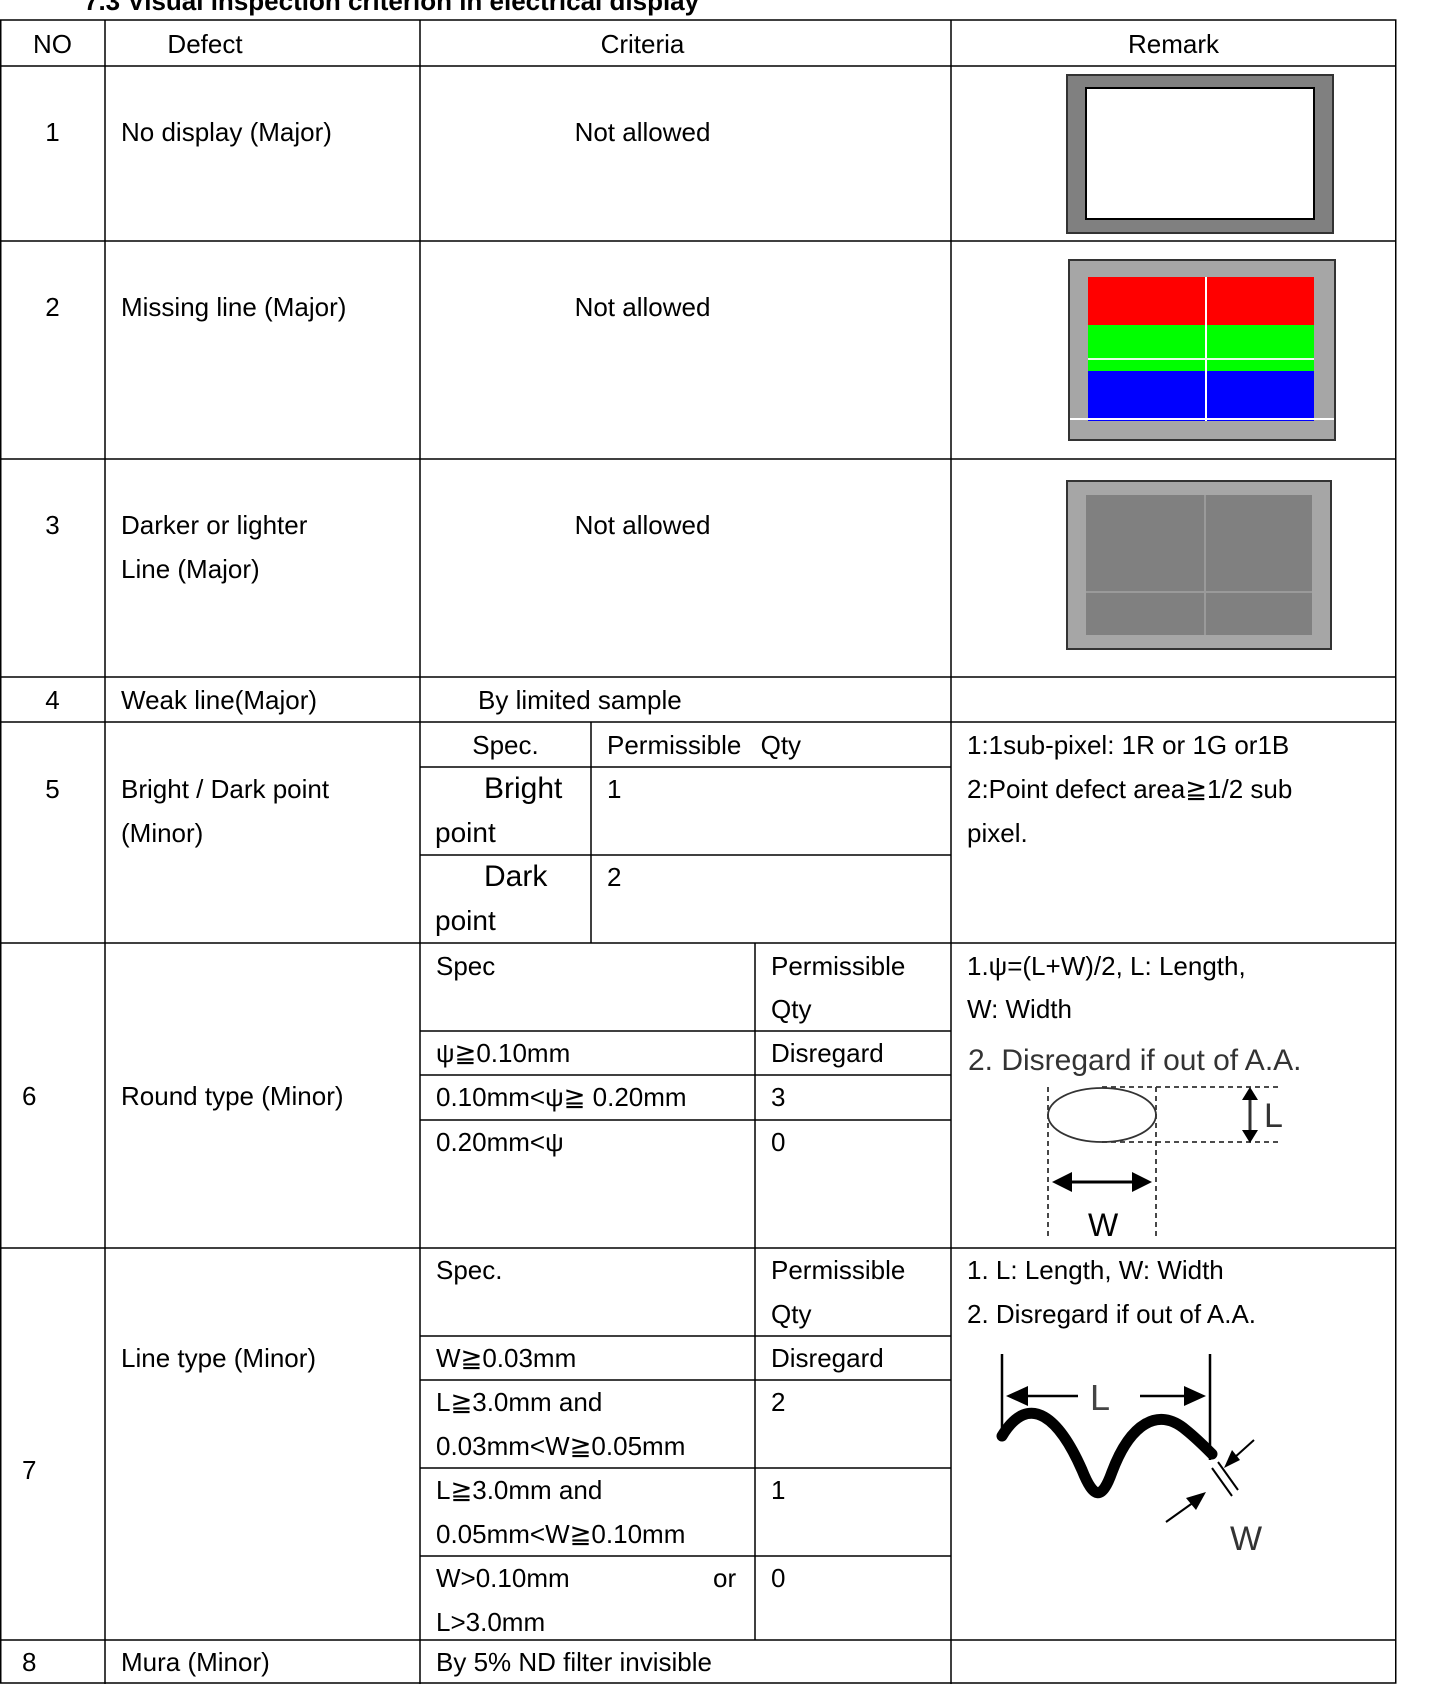 The height and width of the screenshot is (1684, 1430). Describe the element at coordinates (1128, 745) in the screenshot. I see `remark-line: 1:1sub-pixel: 1R or 1G or1B` at that location.